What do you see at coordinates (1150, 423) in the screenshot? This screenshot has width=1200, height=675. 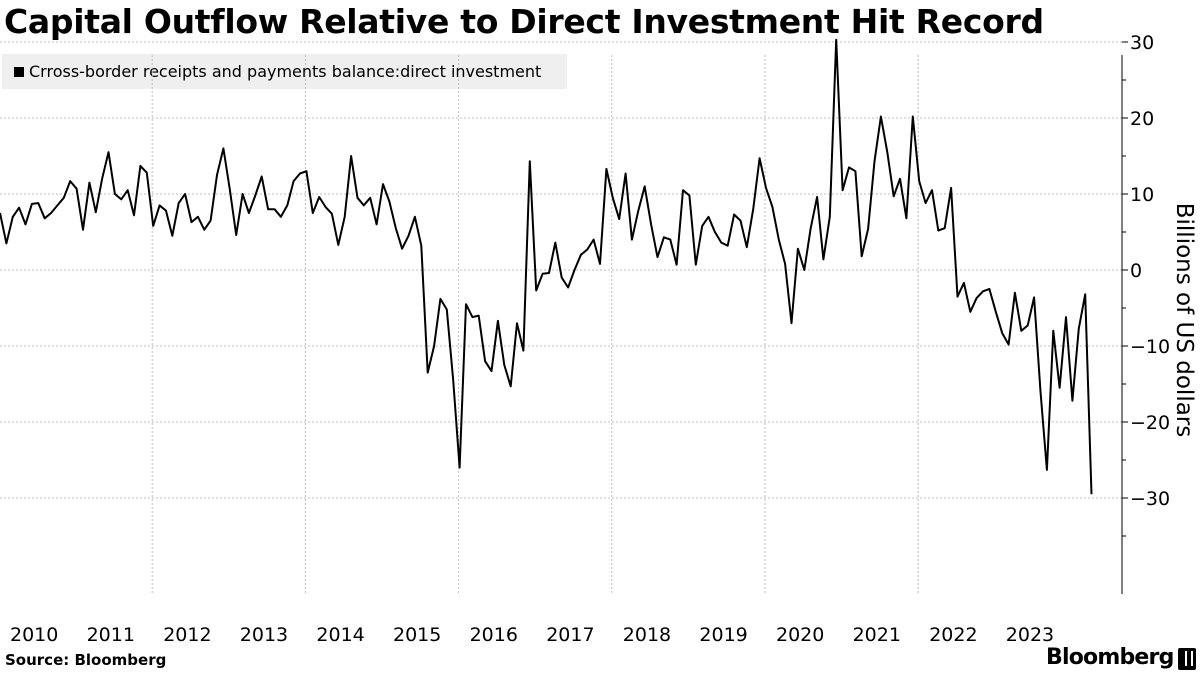 I see `y-tick-label: −20` at bounding box center [1150, 423].